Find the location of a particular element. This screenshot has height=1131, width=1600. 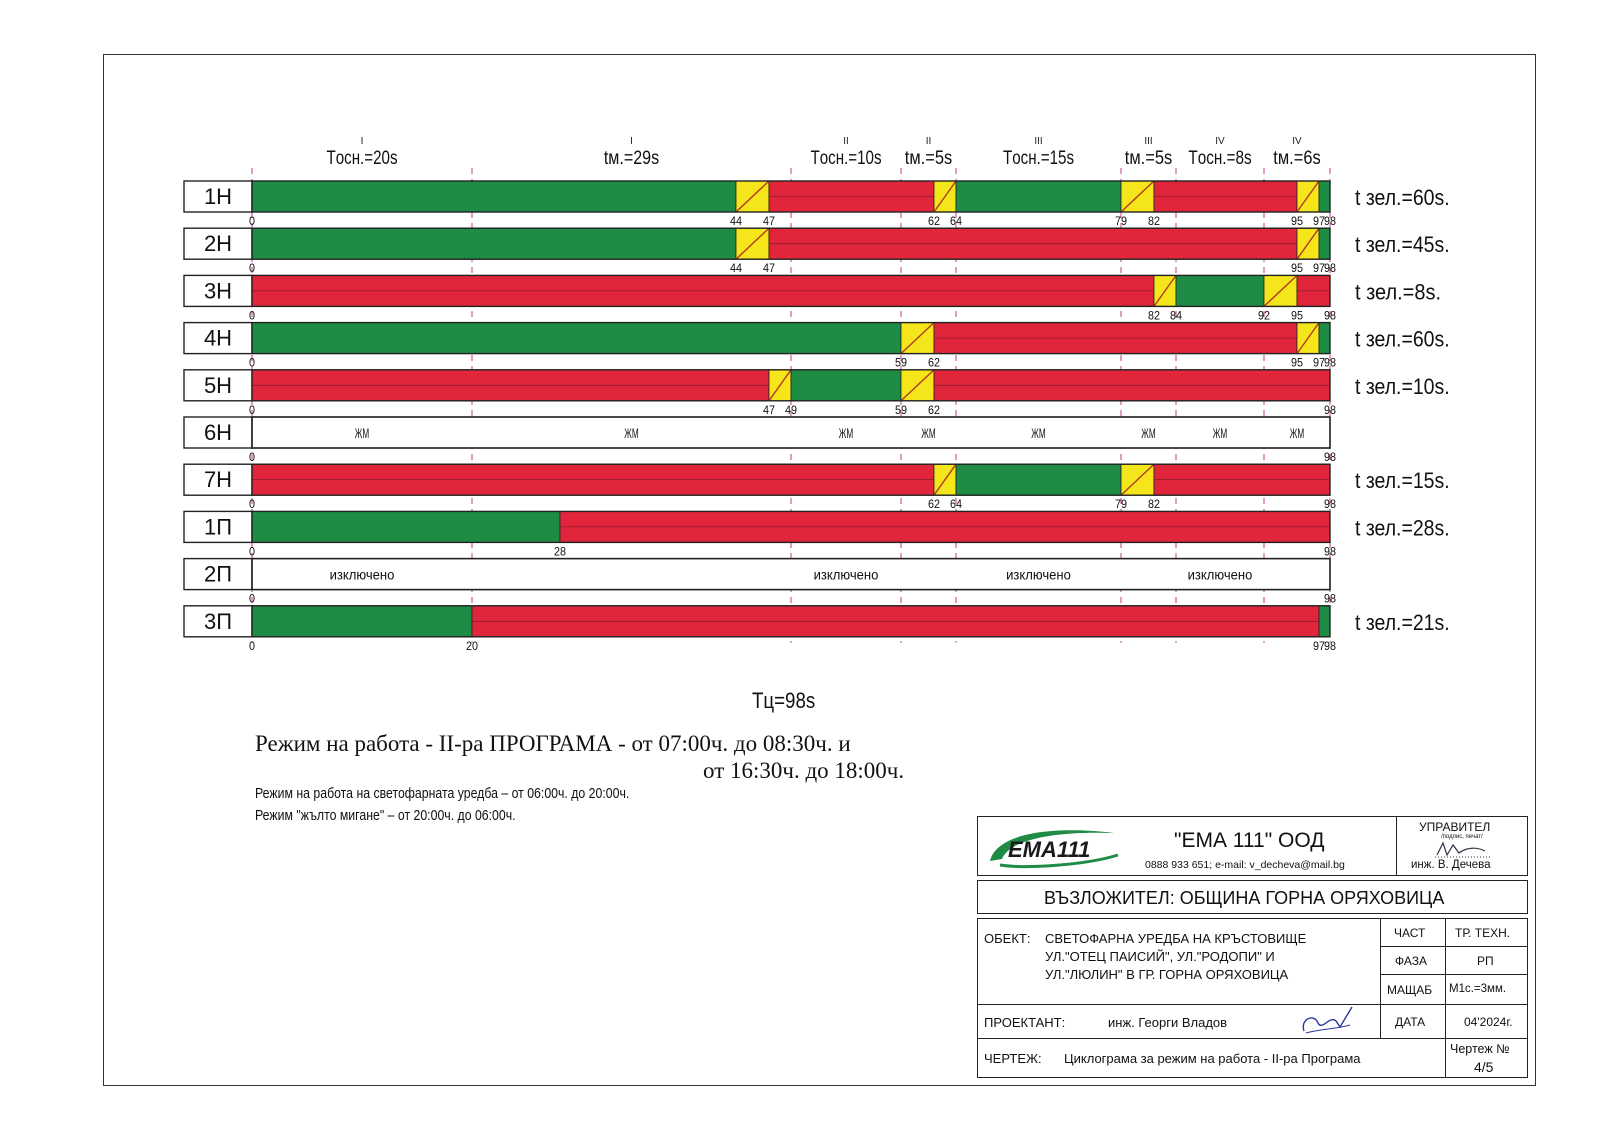

part-label-cell: ЧАСТ is located at coordinates (1413, 933).